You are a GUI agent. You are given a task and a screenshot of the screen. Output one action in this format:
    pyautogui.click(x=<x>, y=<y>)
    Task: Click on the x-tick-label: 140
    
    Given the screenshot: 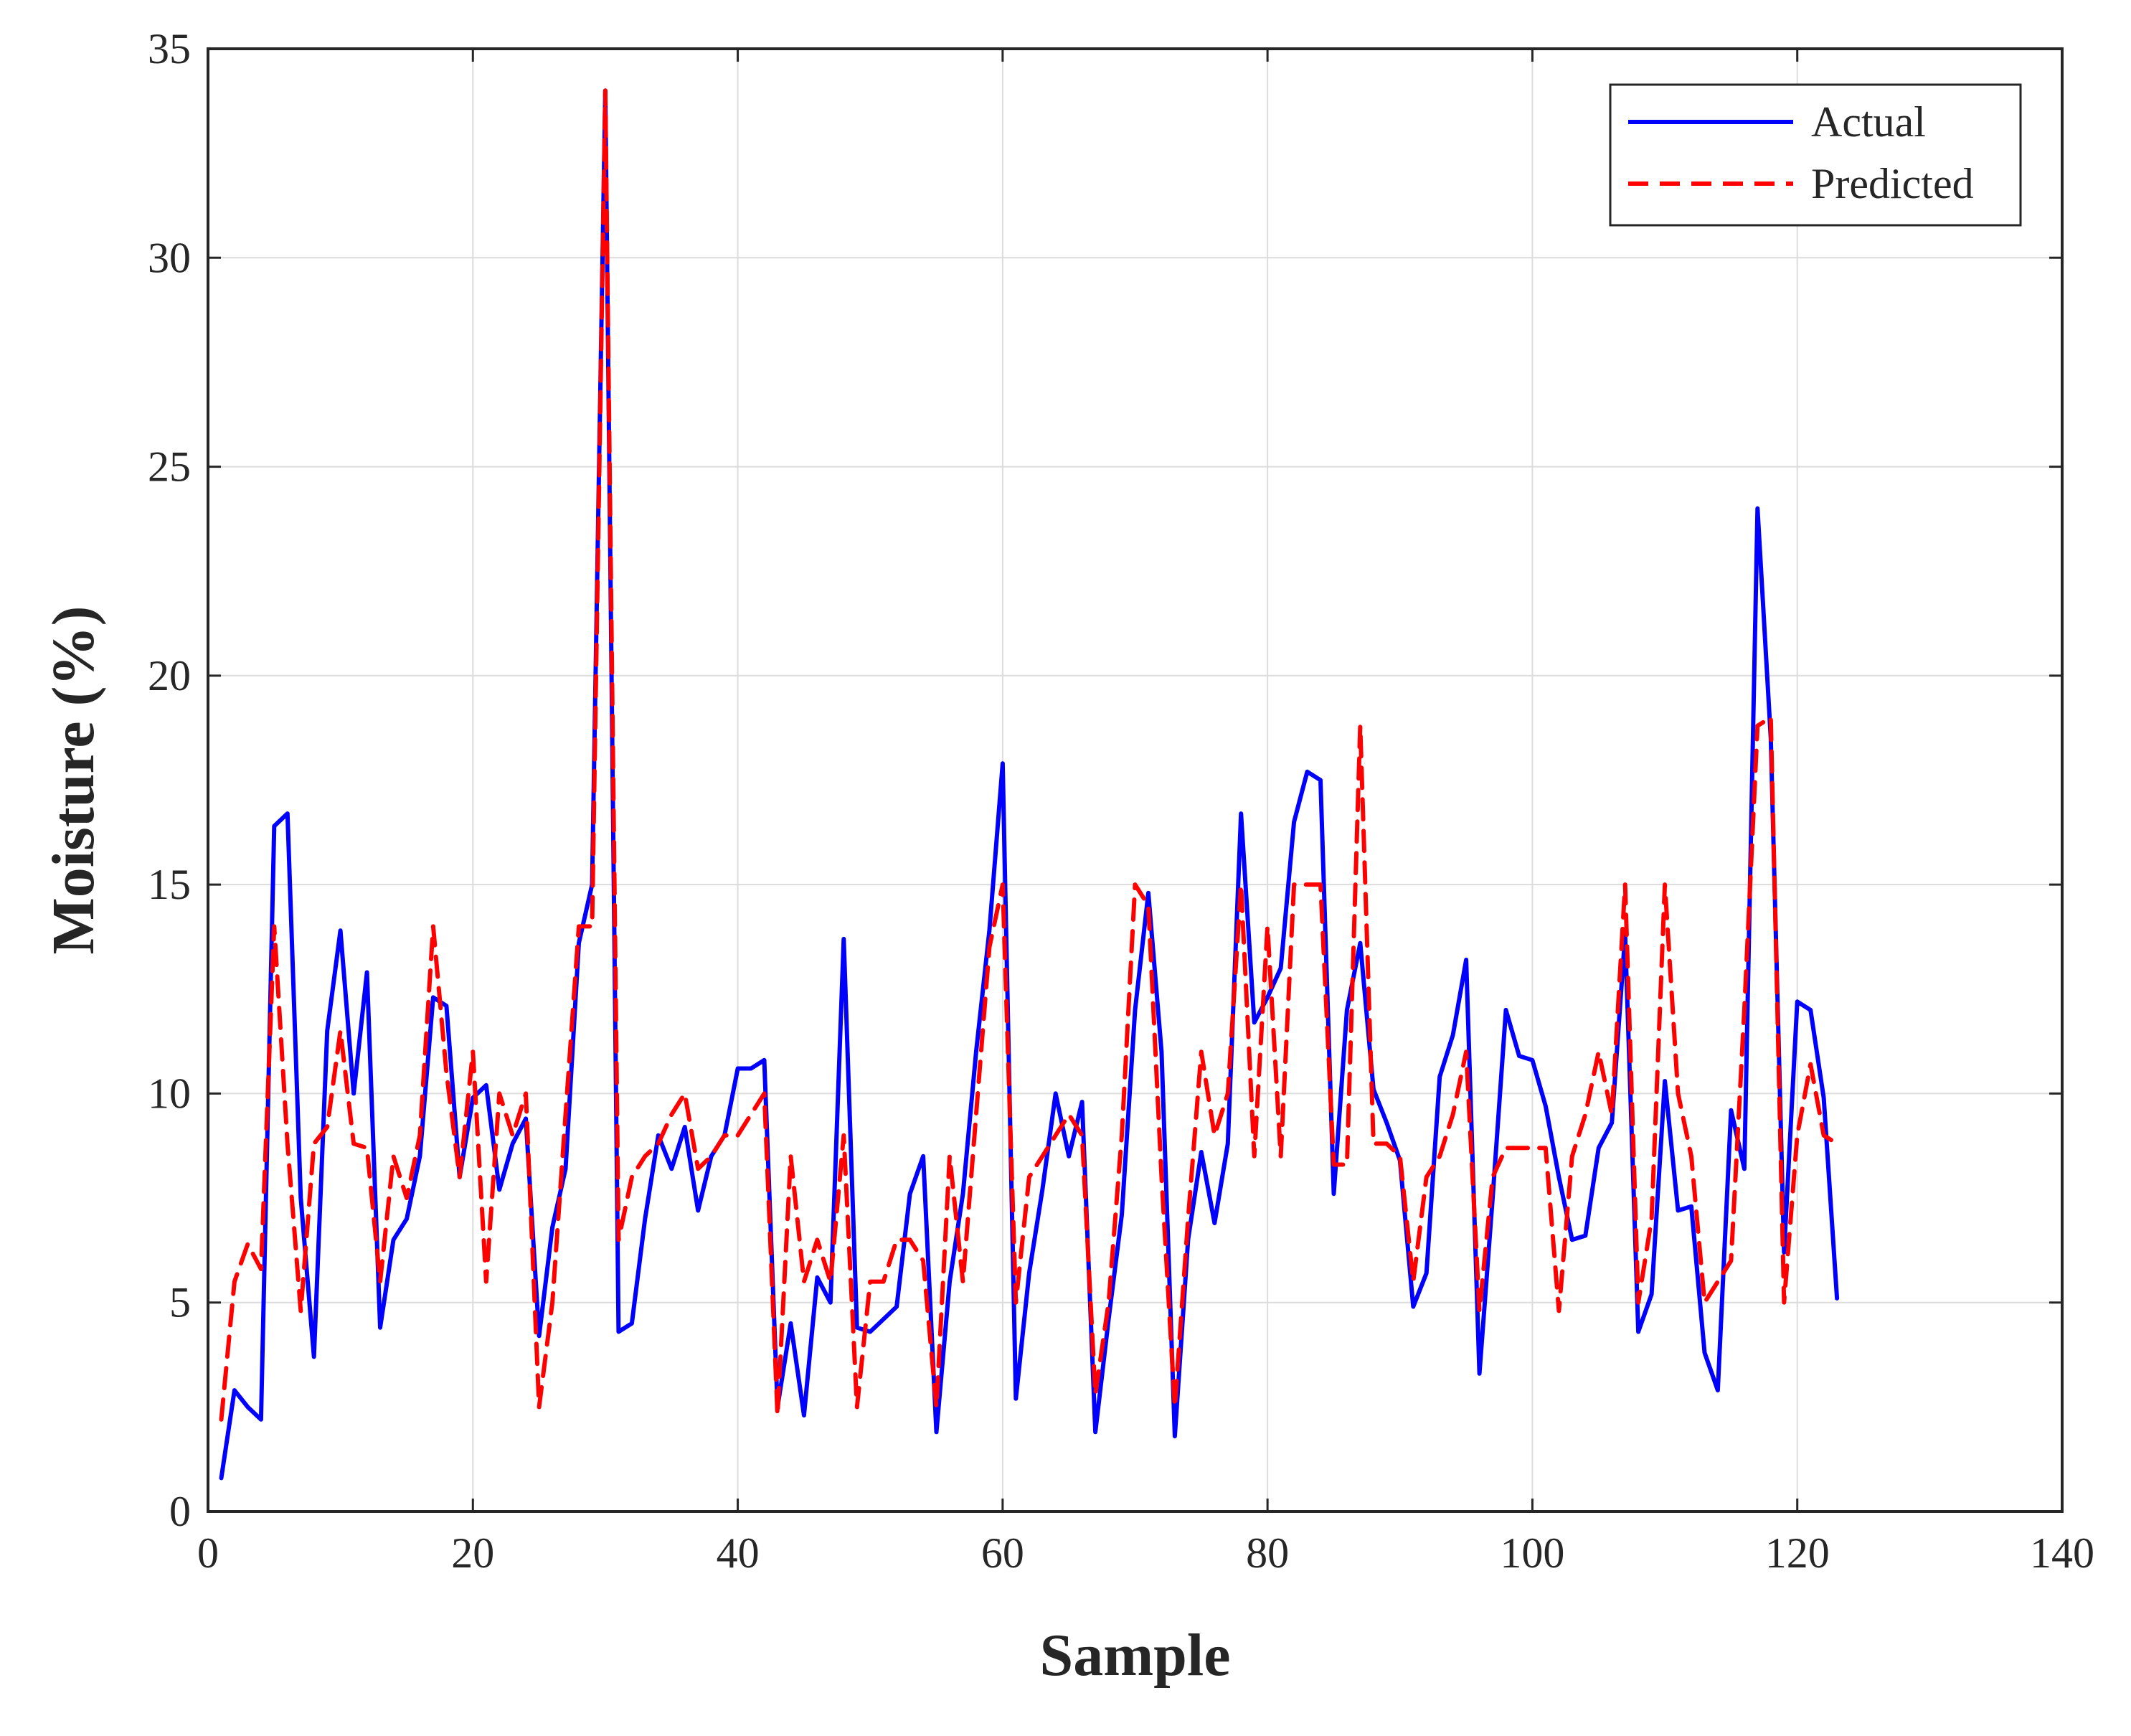 What is the action you would take?
    pyautogui.click(x=2062, y=1553)
    